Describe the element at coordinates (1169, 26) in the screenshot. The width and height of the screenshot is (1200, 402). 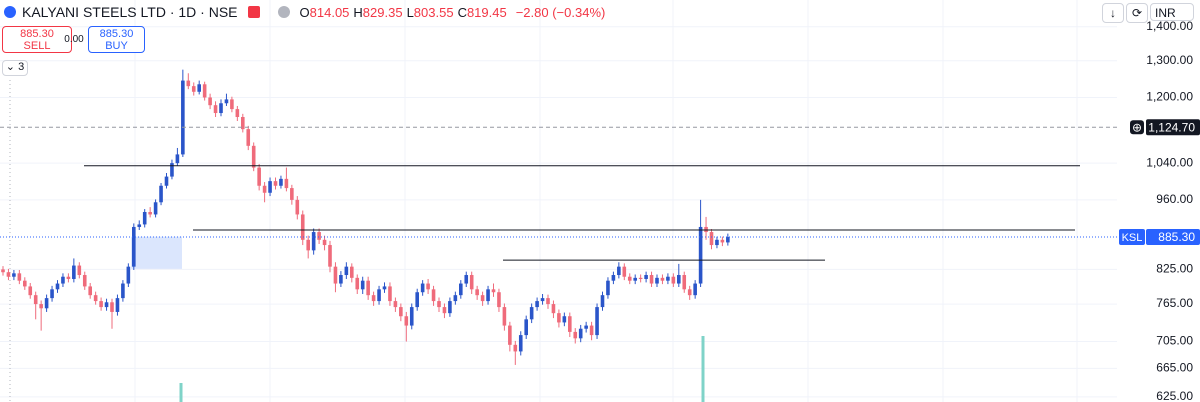
I see `y-tick-label: 1,400.00` at that location.